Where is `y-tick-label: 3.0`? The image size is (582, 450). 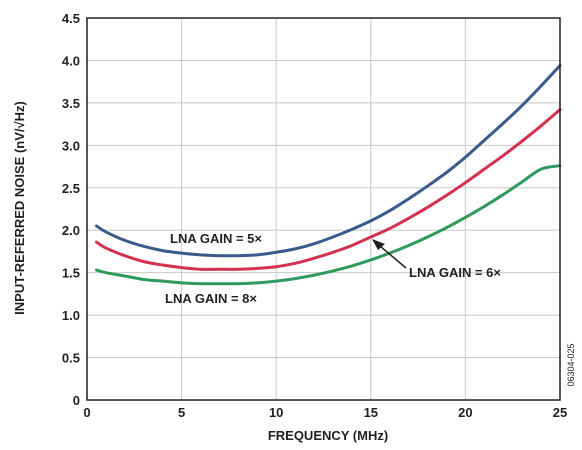
y-tick-label: 3.0 is located at coordinates (71, 145).